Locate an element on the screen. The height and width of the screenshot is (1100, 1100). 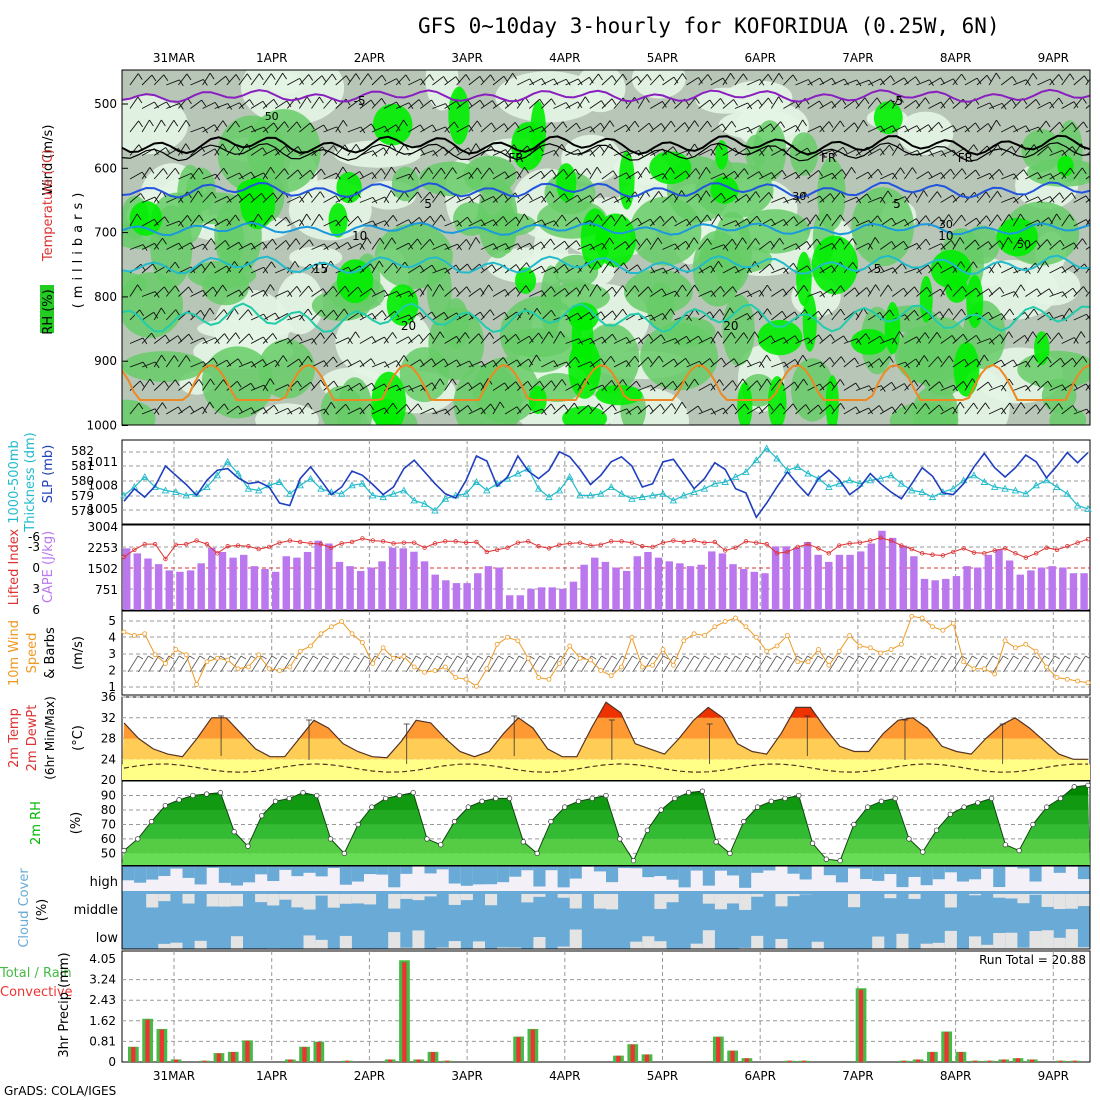
rh2m-band is located at coordinates (606, 846).